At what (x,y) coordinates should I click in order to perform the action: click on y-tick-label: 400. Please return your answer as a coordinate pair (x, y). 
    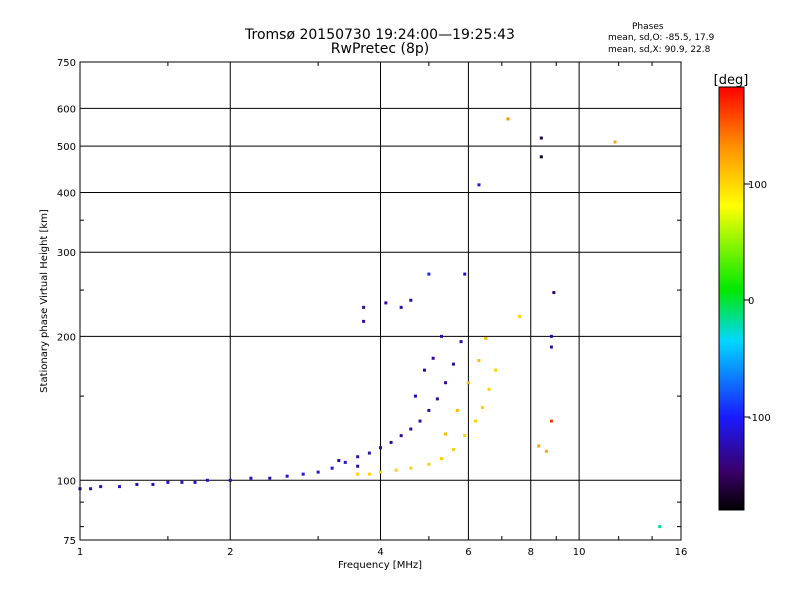
    Looking at the image, I should click on (66, 193).